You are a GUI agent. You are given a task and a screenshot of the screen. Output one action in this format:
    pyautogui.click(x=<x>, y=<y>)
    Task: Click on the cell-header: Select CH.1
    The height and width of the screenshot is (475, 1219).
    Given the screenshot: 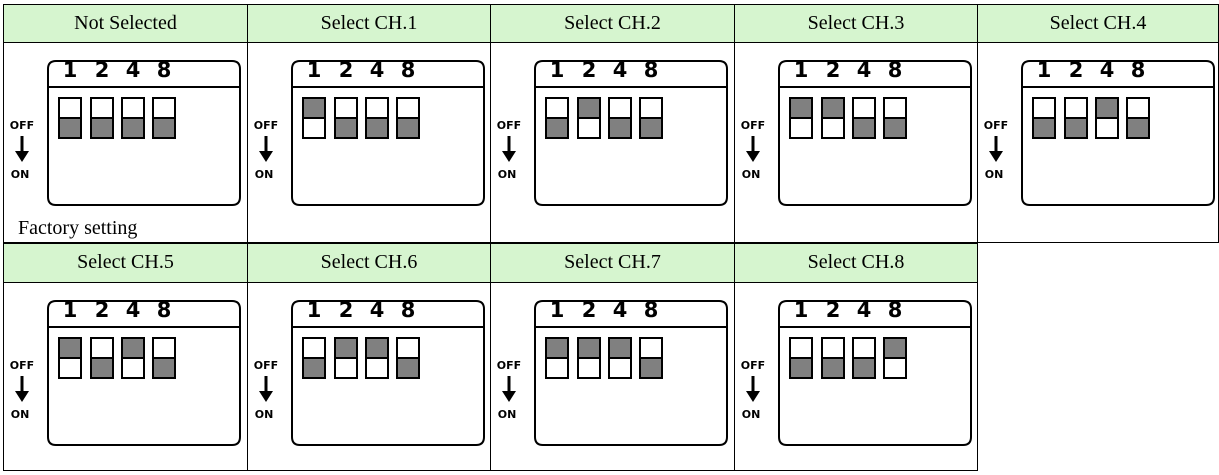 What is the action you would take?
    pyautogui.click(x=369, y=23)
    